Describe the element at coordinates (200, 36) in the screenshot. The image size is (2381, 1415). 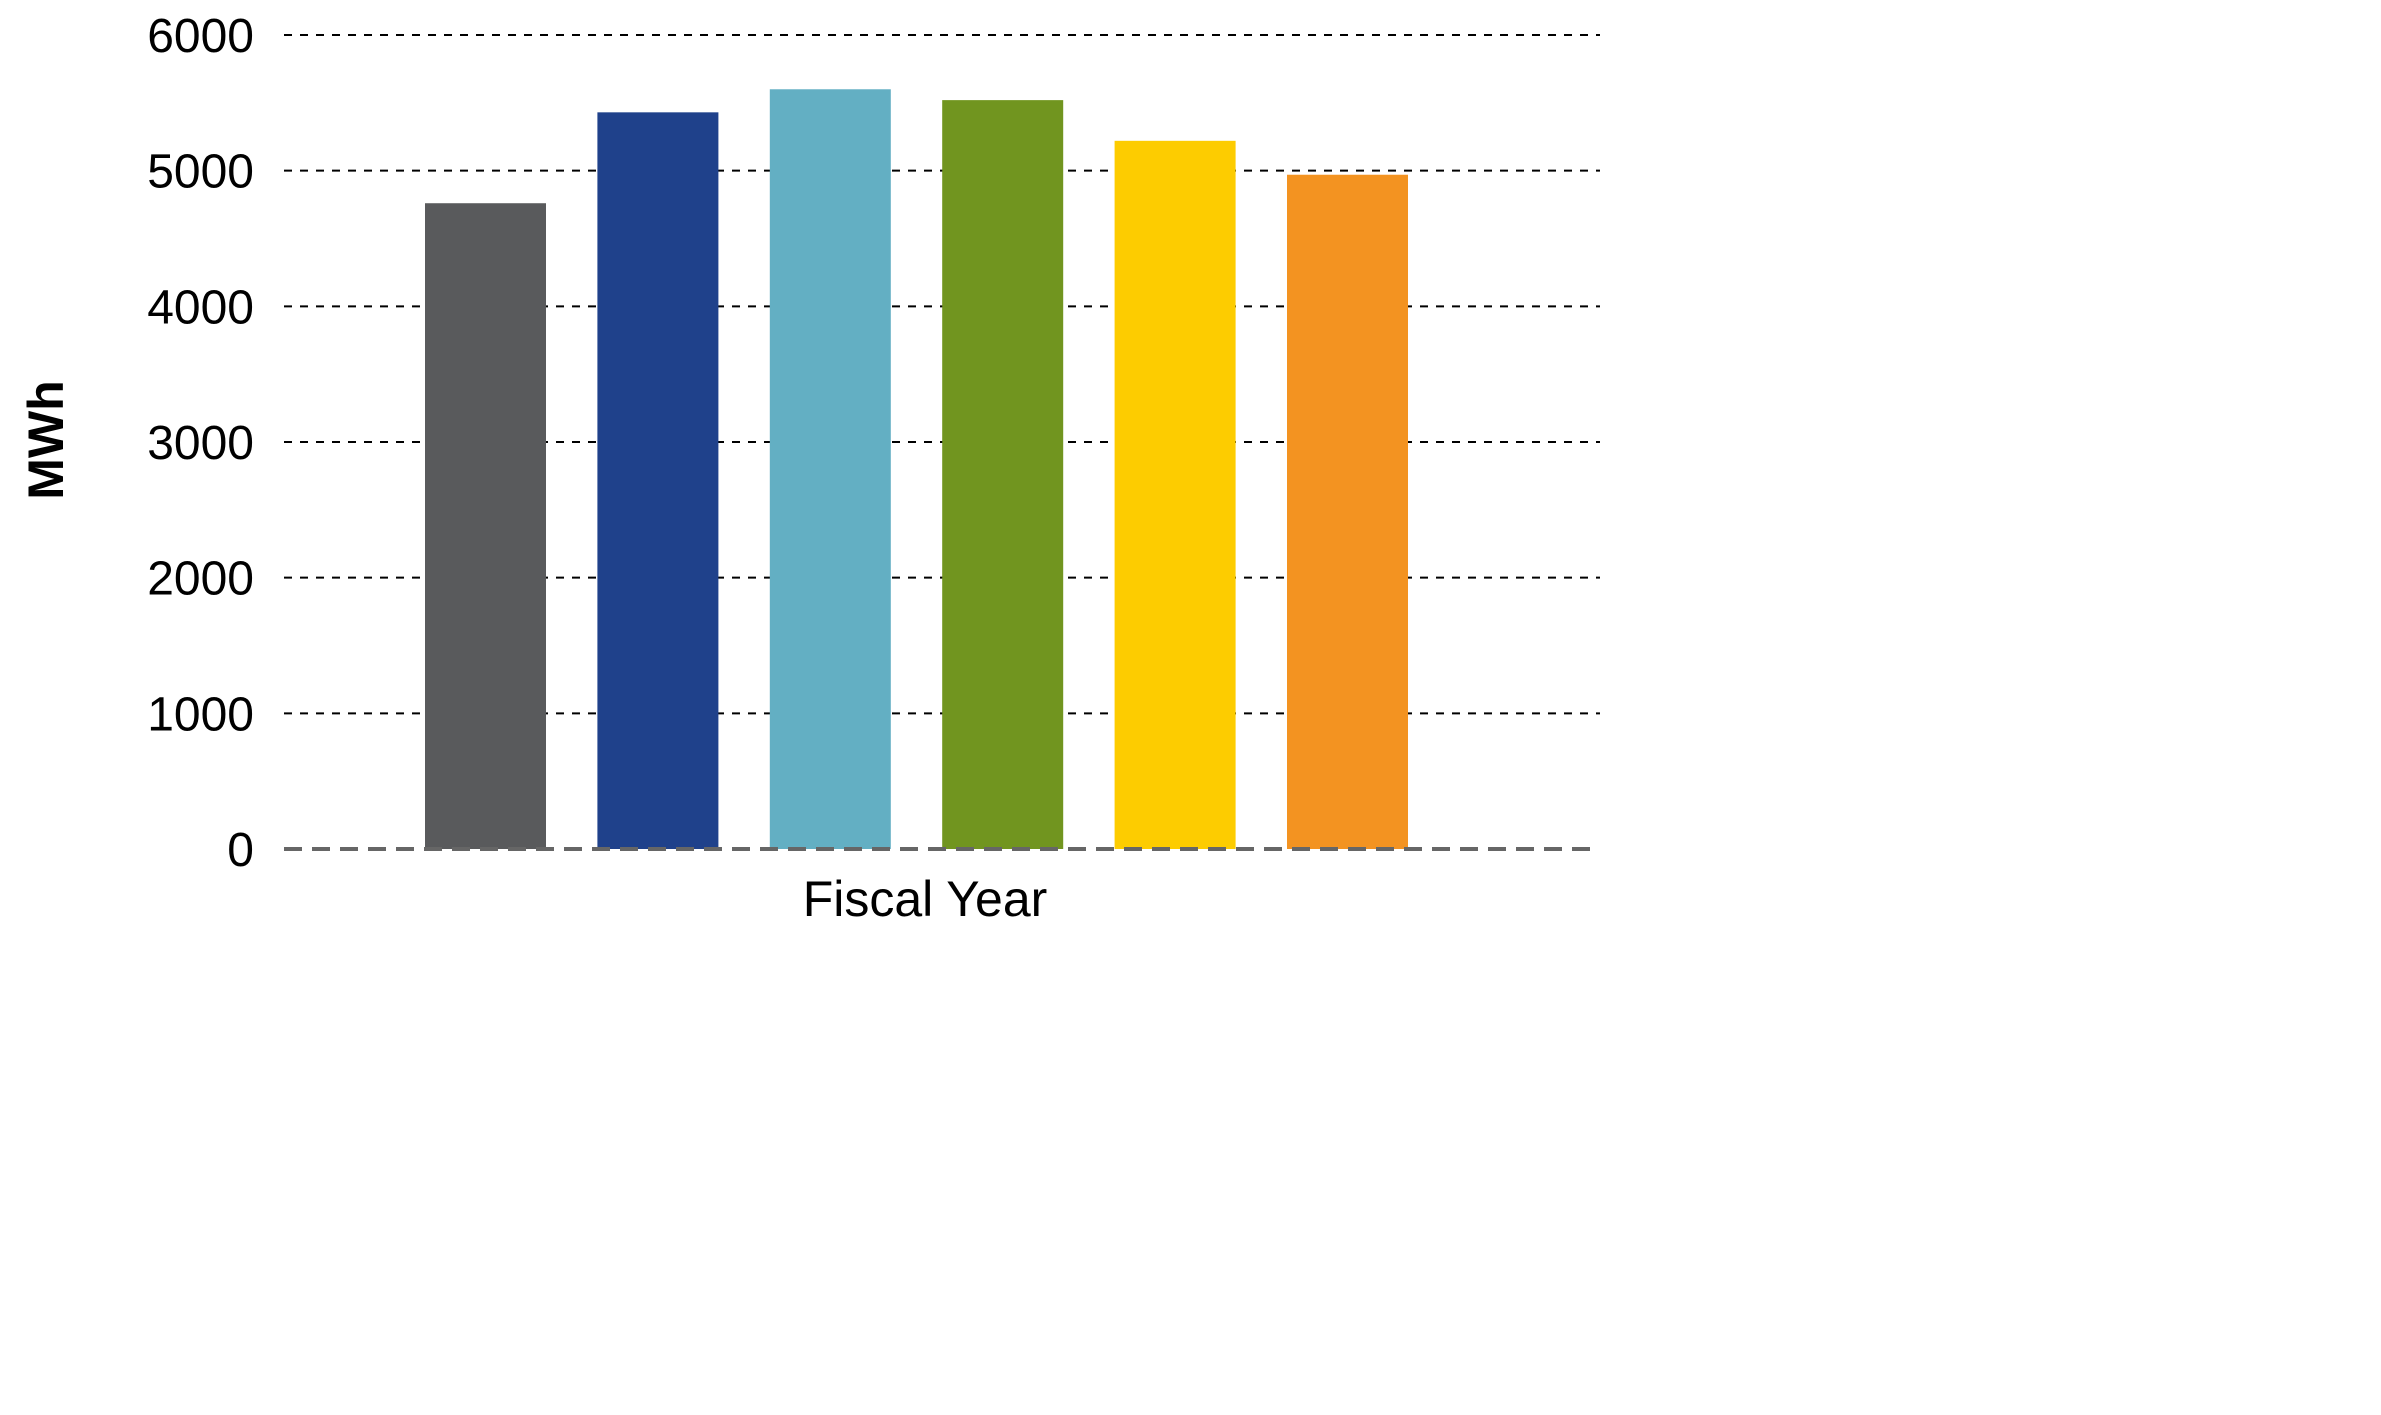
I see `y-tick-label: 6000` at that location.